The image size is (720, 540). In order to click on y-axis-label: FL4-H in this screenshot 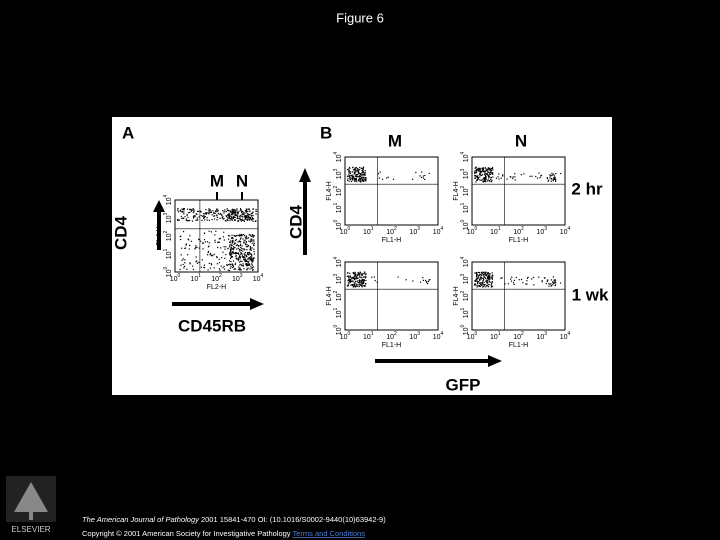, I will do `click(159, 235)`.